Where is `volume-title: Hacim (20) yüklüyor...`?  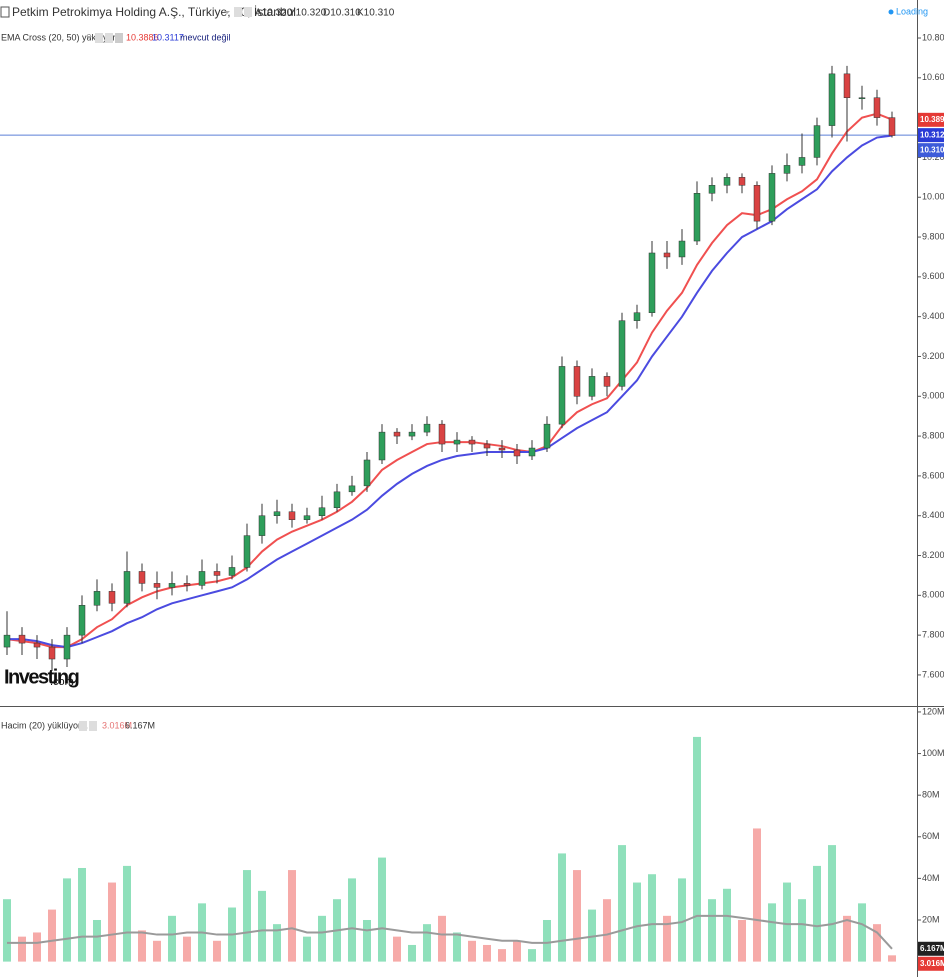
volume-title: Hacim (20) yüklüyor... is located at coordinates (44, 725).